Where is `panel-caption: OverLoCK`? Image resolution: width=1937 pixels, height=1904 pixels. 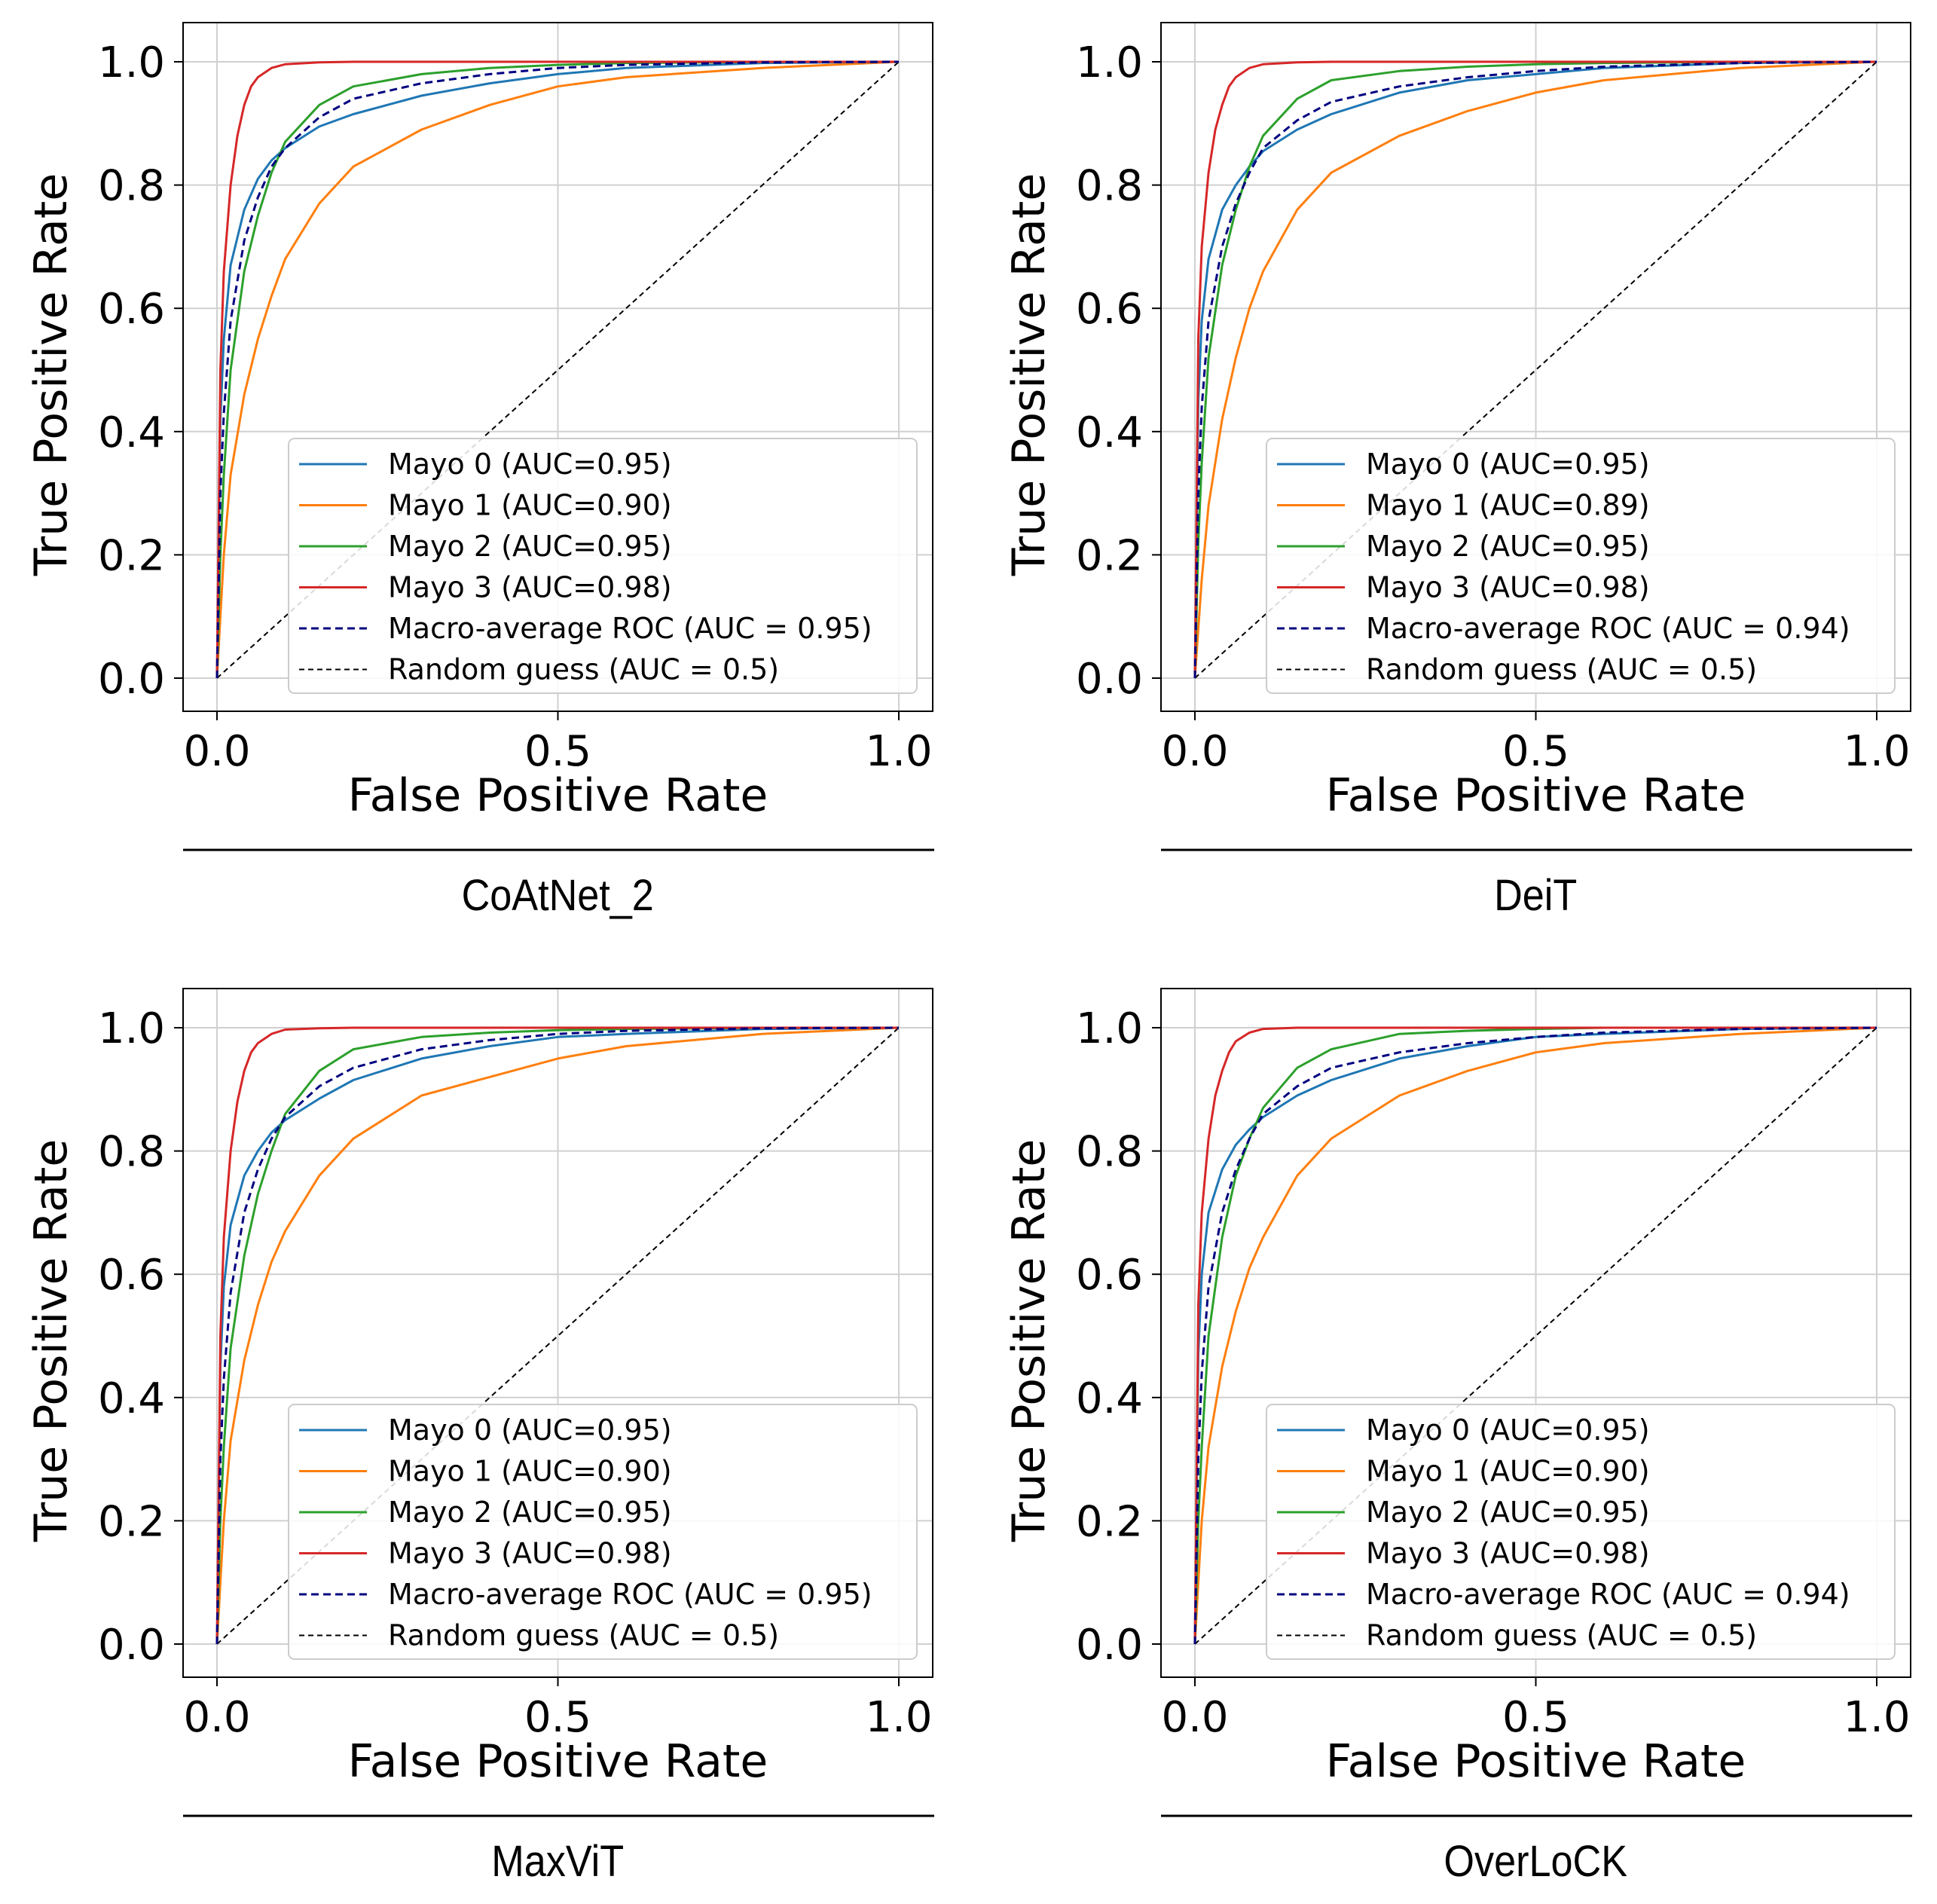
panel-caption: OverLoCK is located at coordinates (1535, 1860).